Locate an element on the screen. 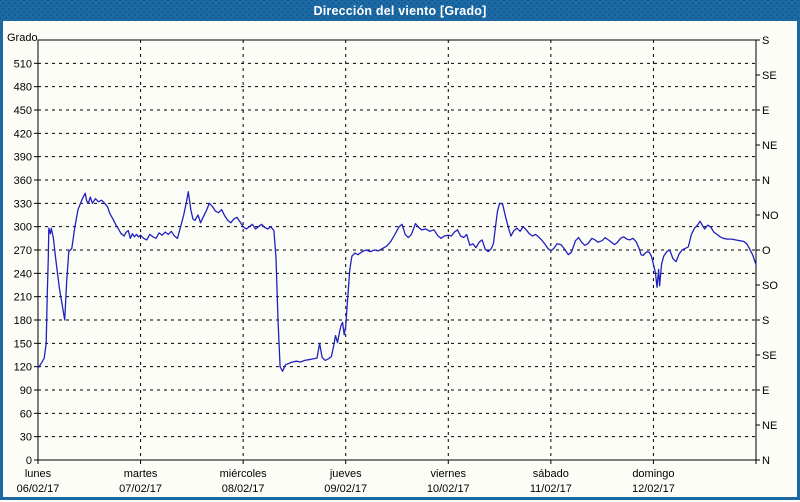 This screenshot has height=502, width=800. day-name-label: viernes is located at coordinates (449, 474).